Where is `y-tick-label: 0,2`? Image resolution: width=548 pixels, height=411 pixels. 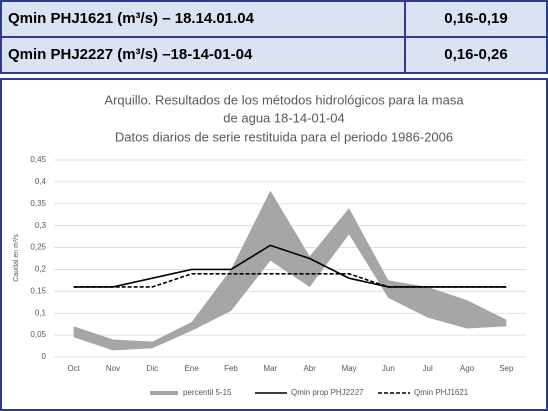
y-tick-label: 0,2 is located at coordinates (41, 269).